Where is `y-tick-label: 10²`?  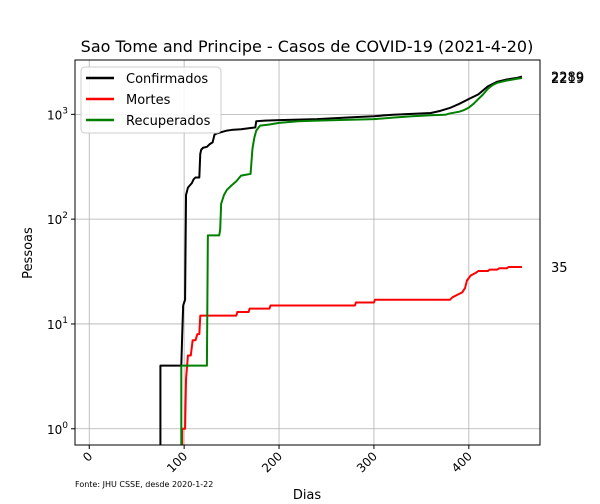
y-tick-label: 10² is located at coordinates (57, 219).